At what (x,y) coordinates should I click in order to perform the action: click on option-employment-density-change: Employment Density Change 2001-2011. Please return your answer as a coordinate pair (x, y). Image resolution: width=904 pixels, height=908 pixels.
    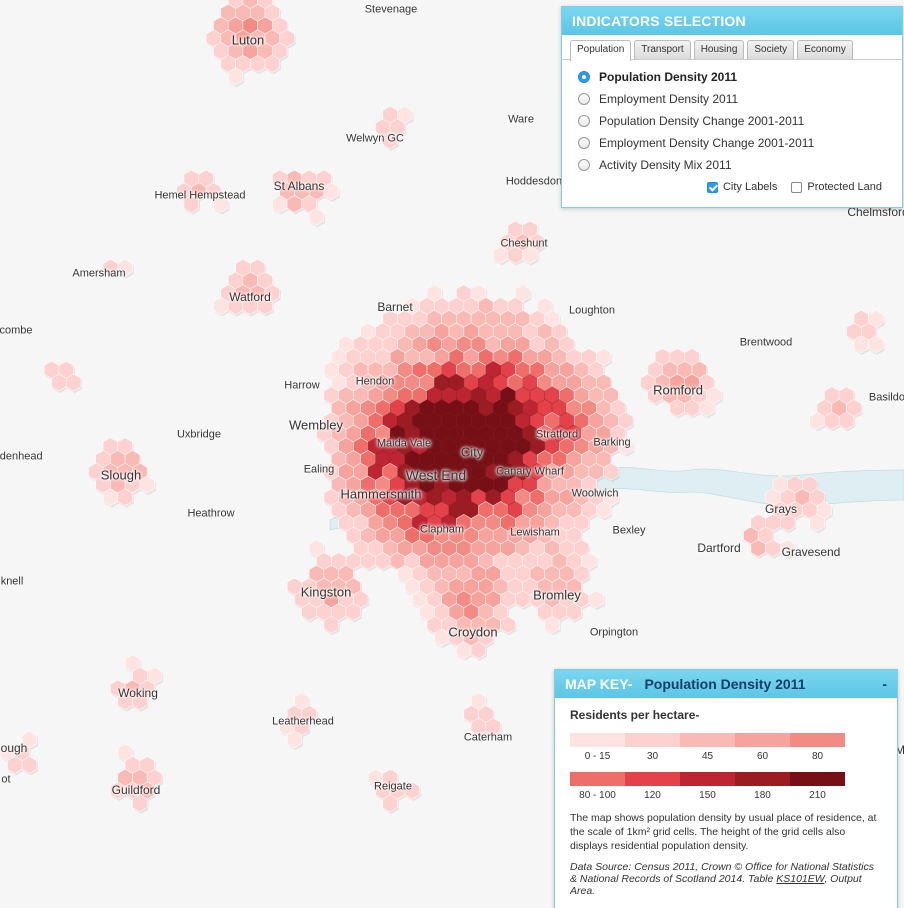
    Looking at the image, I should click on (740, 143).